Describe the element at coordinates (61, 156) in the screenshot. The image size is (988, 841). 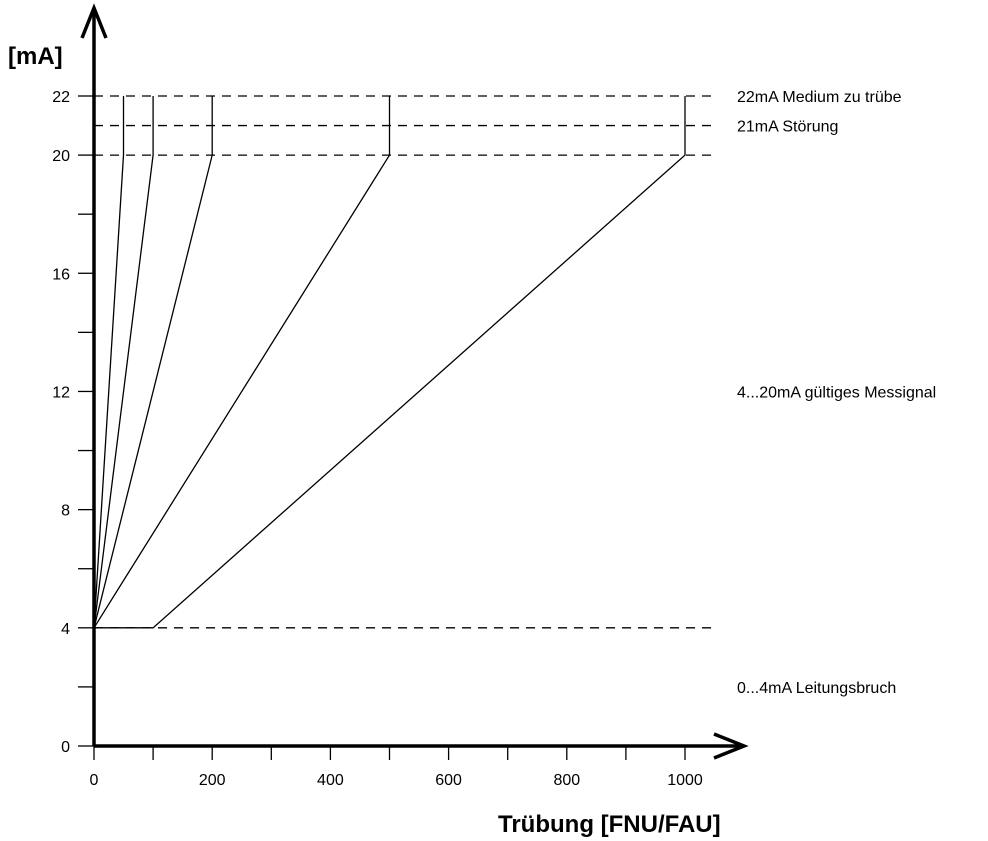
I see `y-tick-label-20: 20` at that location.